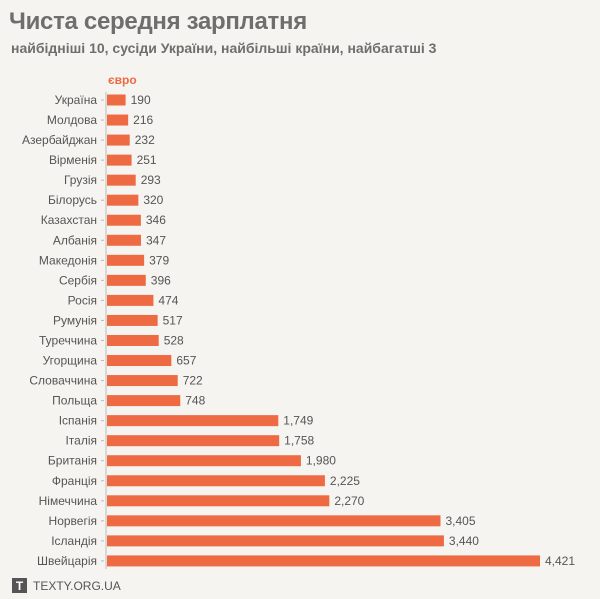 This screenshot has width=600, height=599. What do you see at coordinates (145, 140) in the screenshot?
I see `value-label: 232` at bounding box center [145, 140].